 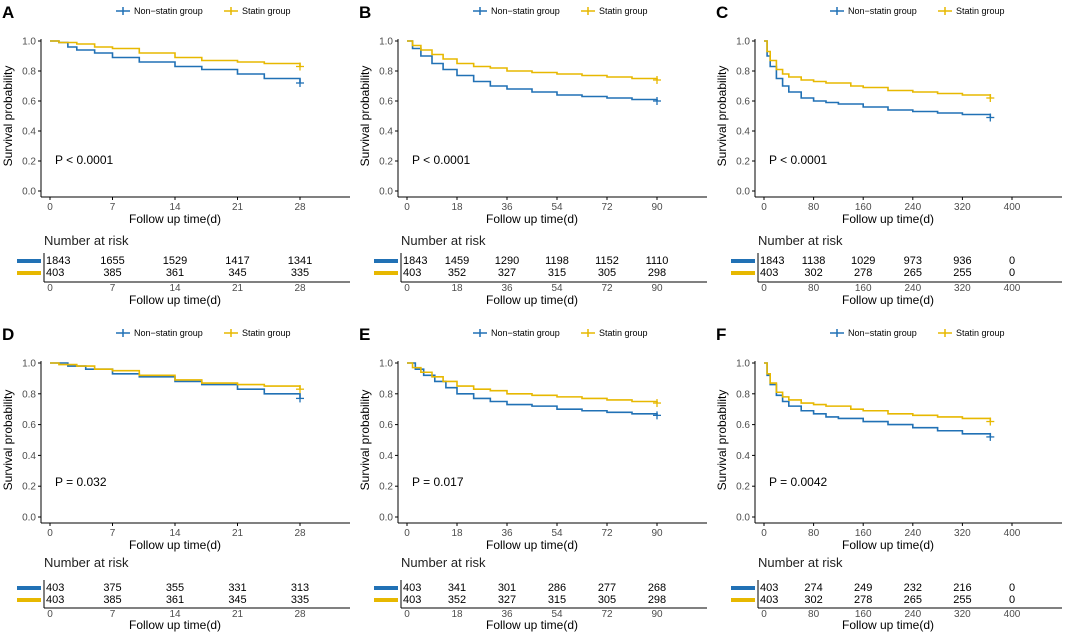 I want to click on x-tick-label: 320, so click(x=962, y=533).